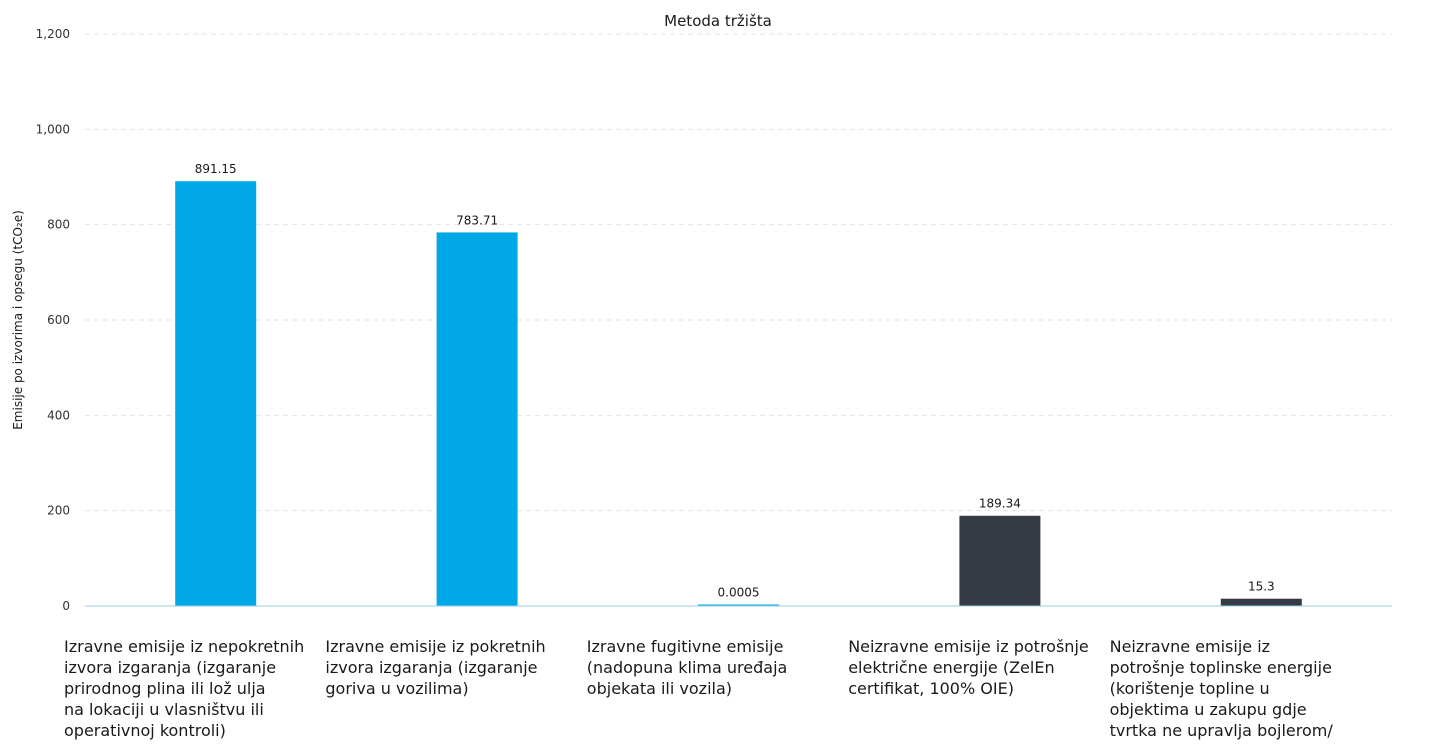  What do you see at coordinates (58, 511) in the screenshot?
I see `y-tick-label: 200` at bounding box center [58, 511].